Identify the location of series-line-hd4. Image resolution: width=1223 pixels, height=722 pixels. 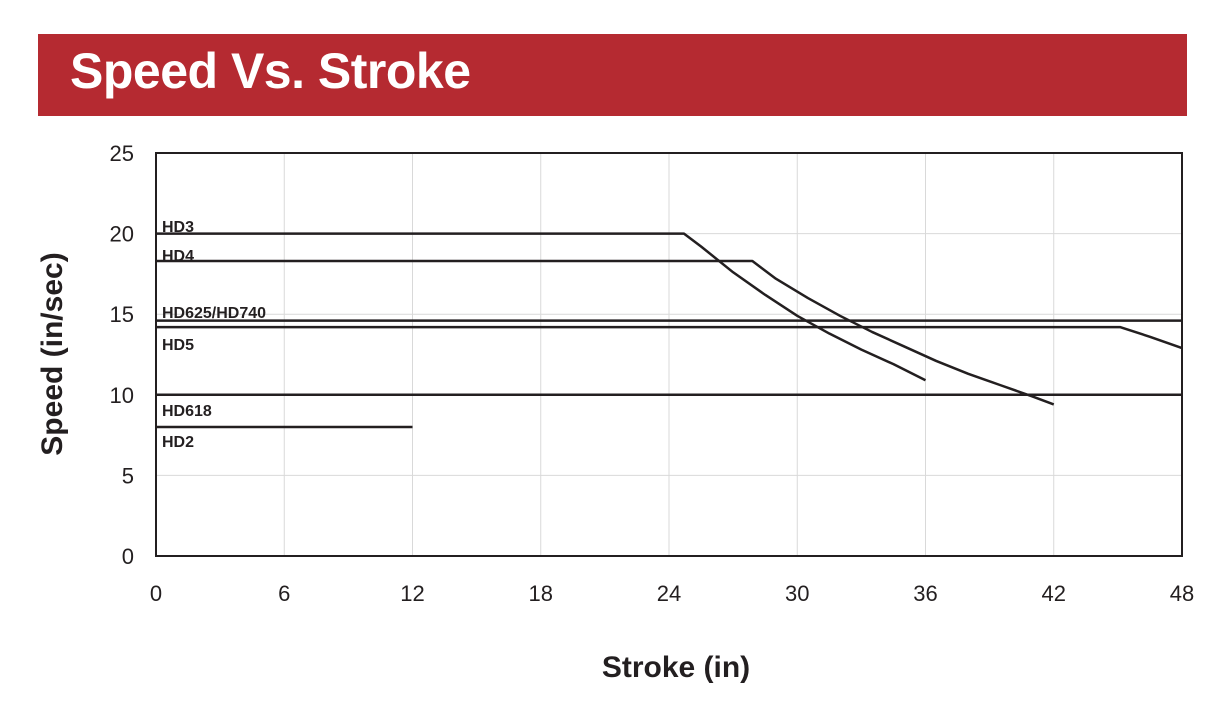
(605, 332).